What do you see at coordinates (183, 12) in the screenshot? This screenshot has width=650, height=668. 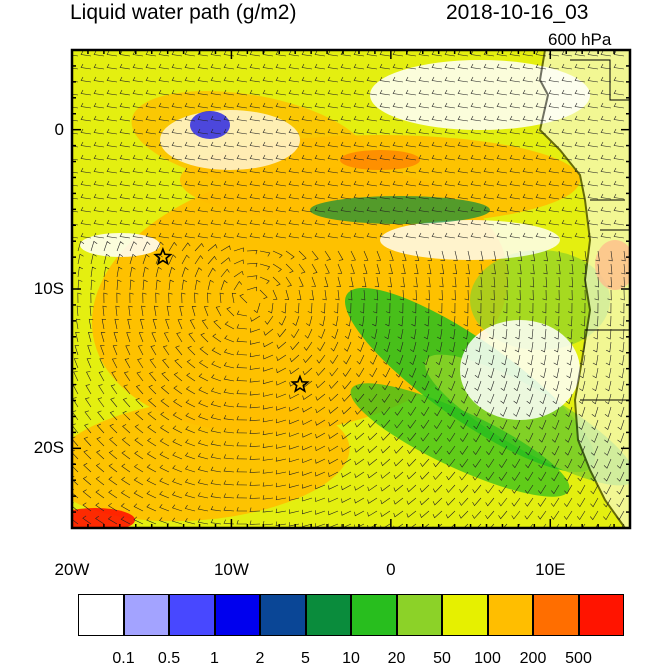 I see `map-title: Liquid water path (g/m2)` at bounding box center [183, 12].